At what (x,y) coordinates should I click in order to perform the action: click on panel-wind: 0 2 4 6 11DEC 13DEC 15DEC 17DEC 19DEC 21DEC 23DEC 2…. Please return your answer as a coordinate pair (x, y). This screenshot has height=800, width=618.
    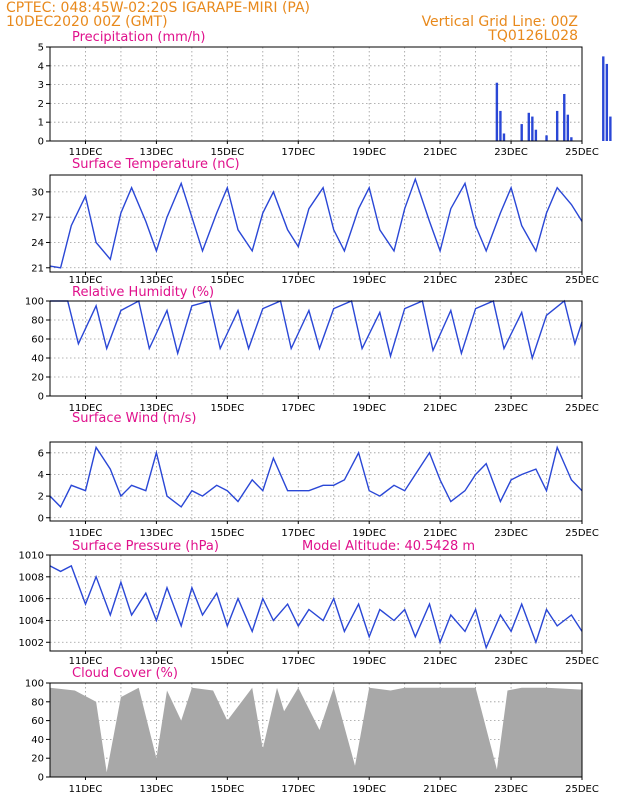
    Looking at the image, I should click on (318, 475).